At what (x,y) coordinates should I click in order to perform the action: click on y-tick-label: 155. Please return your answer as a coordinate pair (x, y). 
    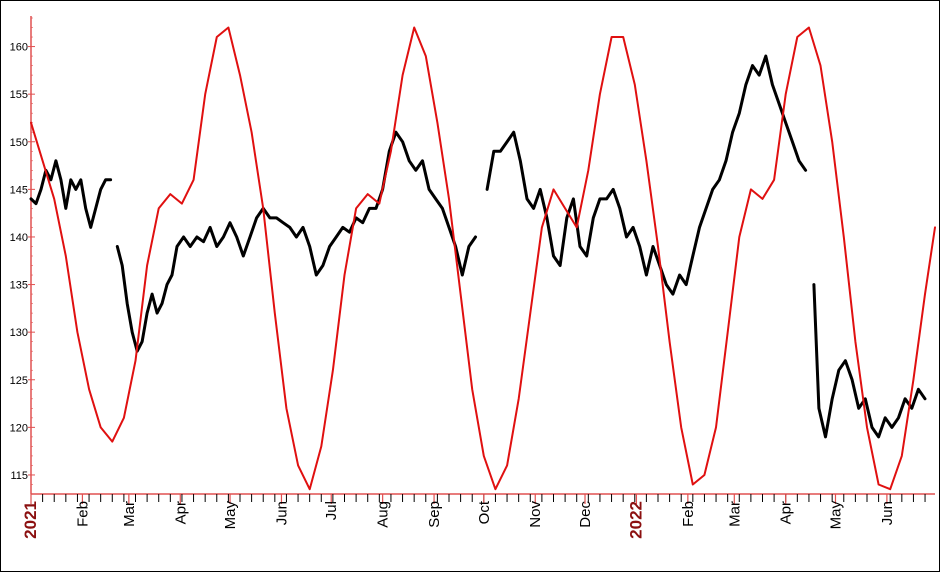
    Looking at the image, I should click on (19, 95).